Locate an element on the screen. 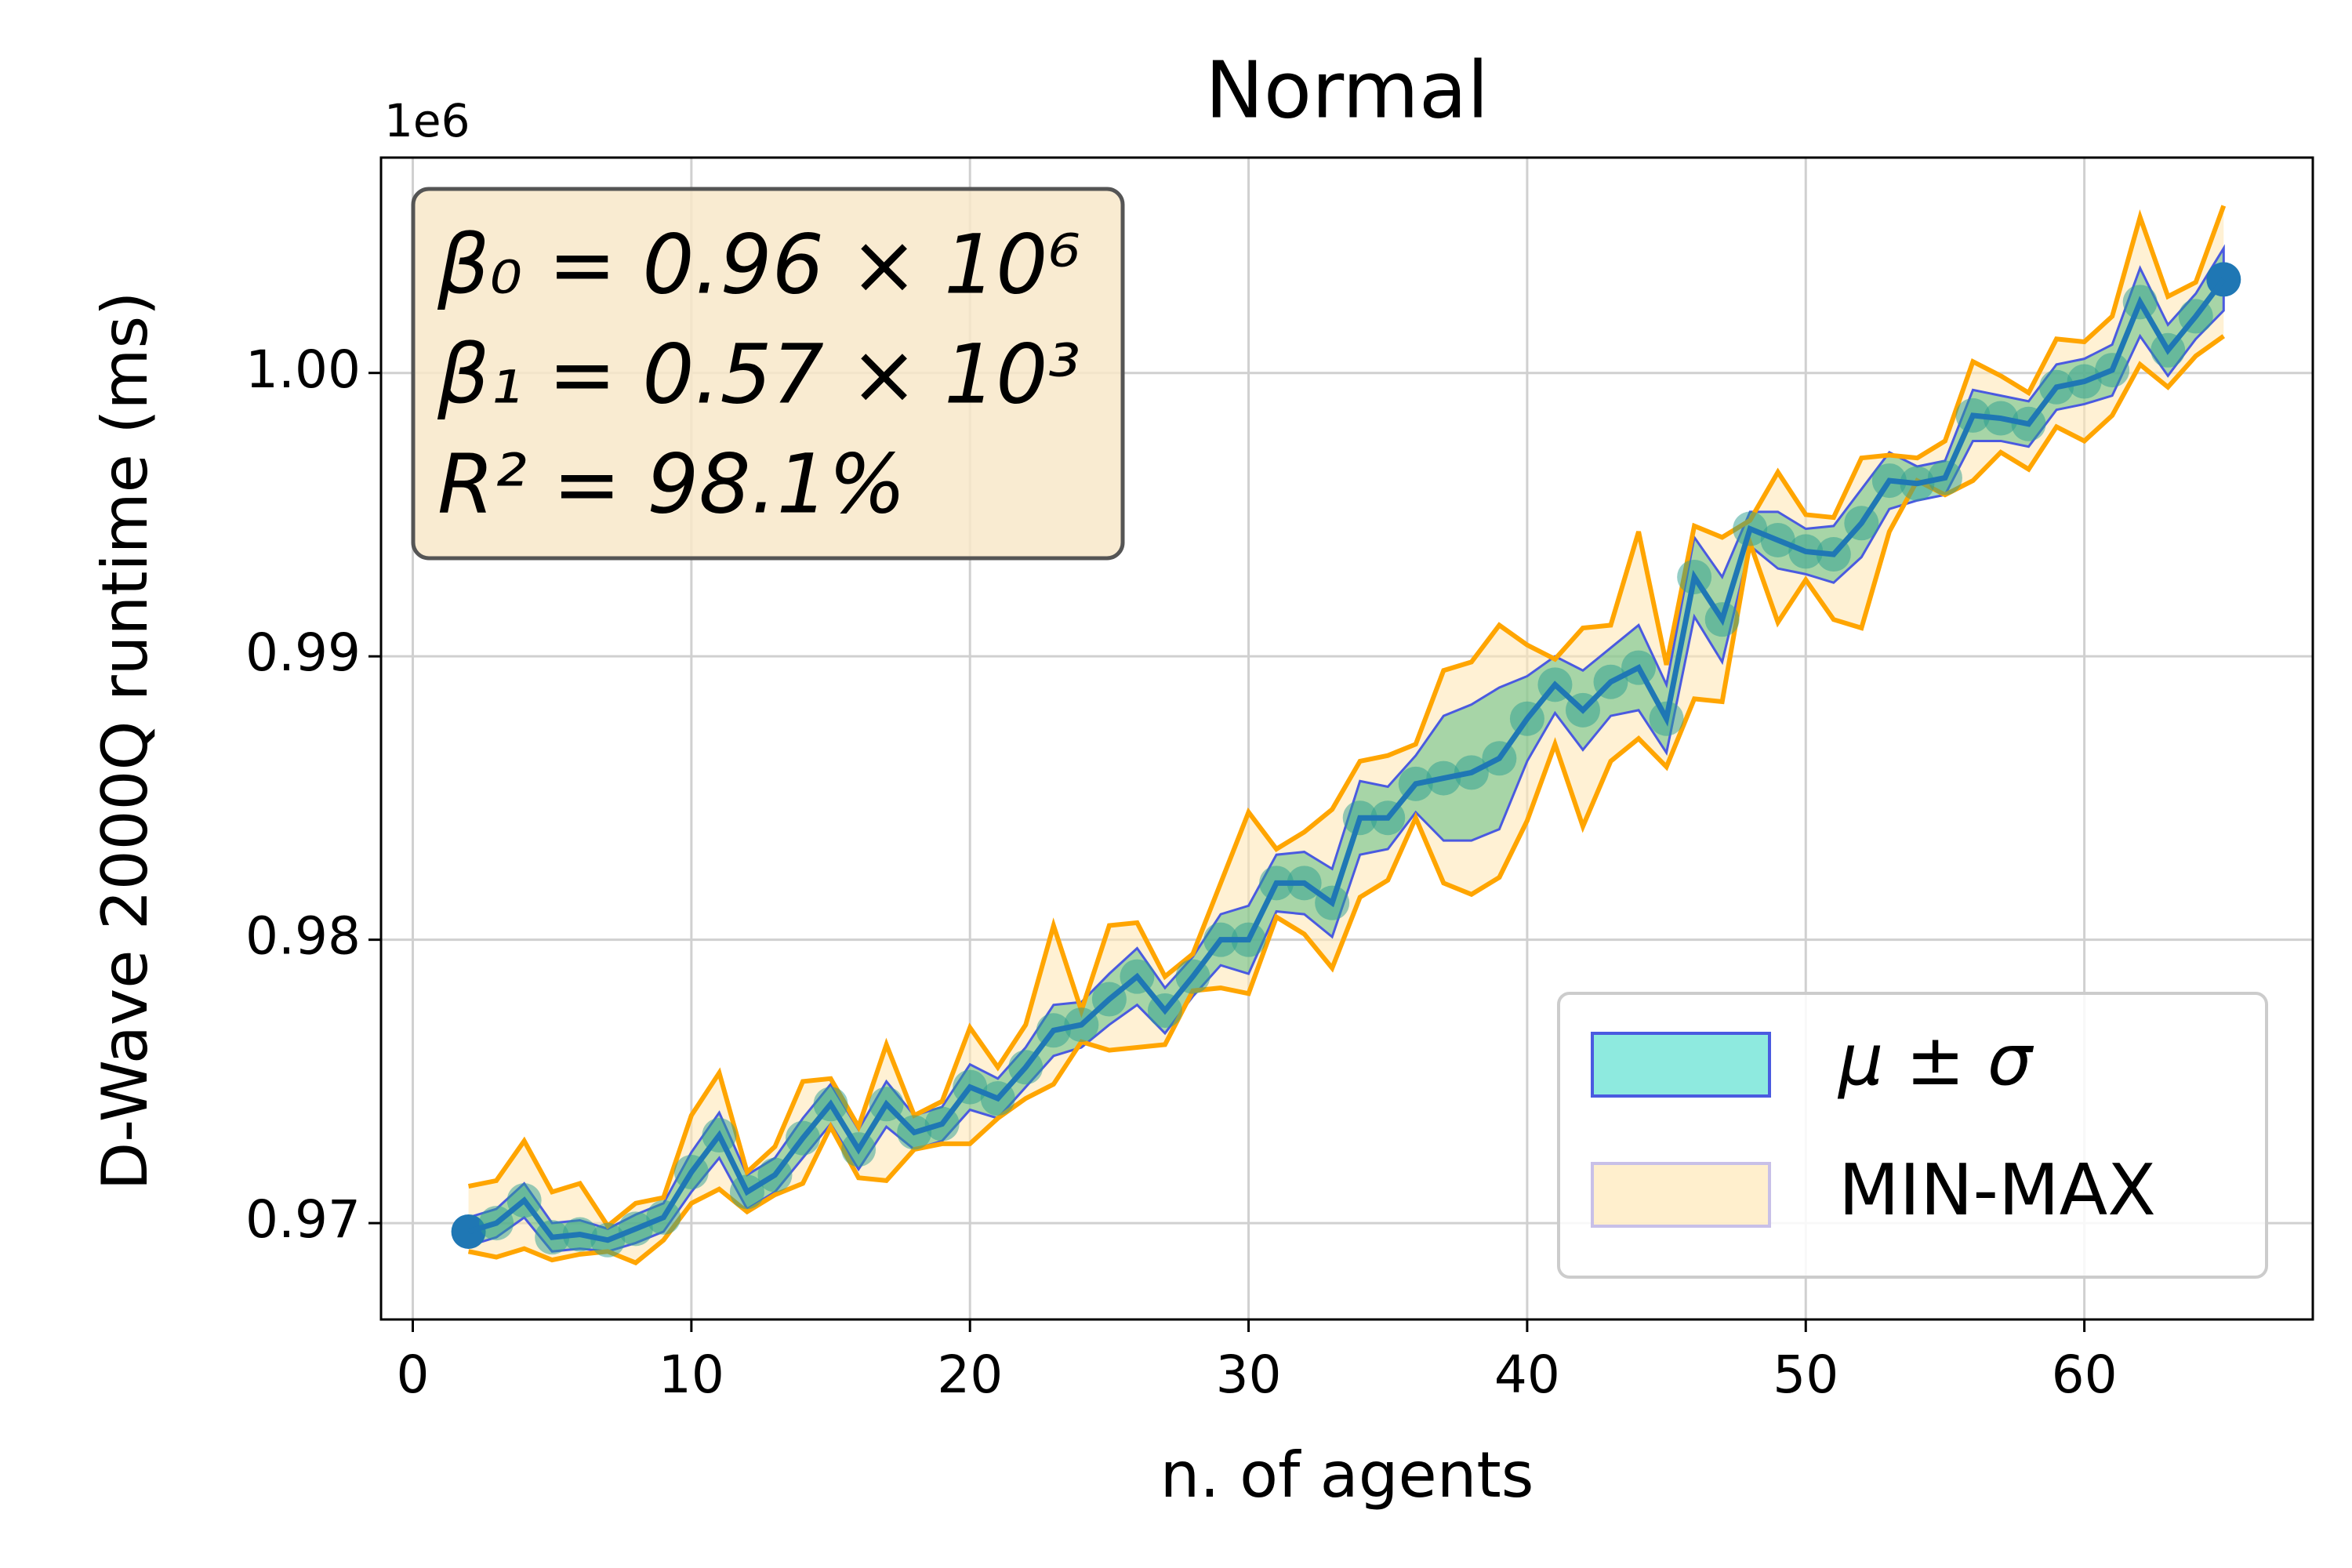  y-tick-label: 0.98 is located at coordinates (303, 936).